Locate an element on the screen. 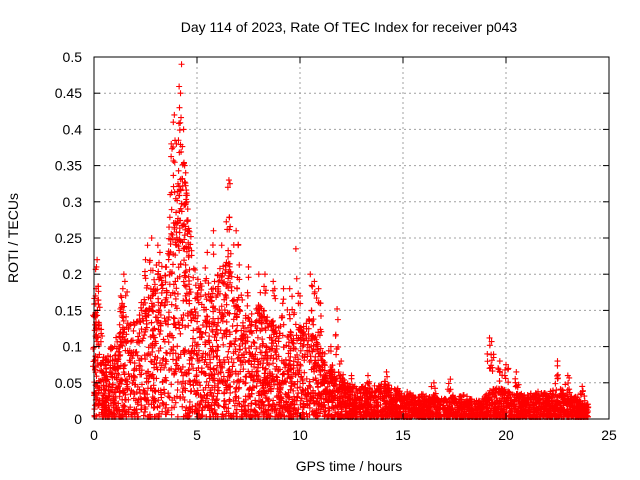  y-axis-title: ROTI / TECUs is located at coordinates (13, 238).